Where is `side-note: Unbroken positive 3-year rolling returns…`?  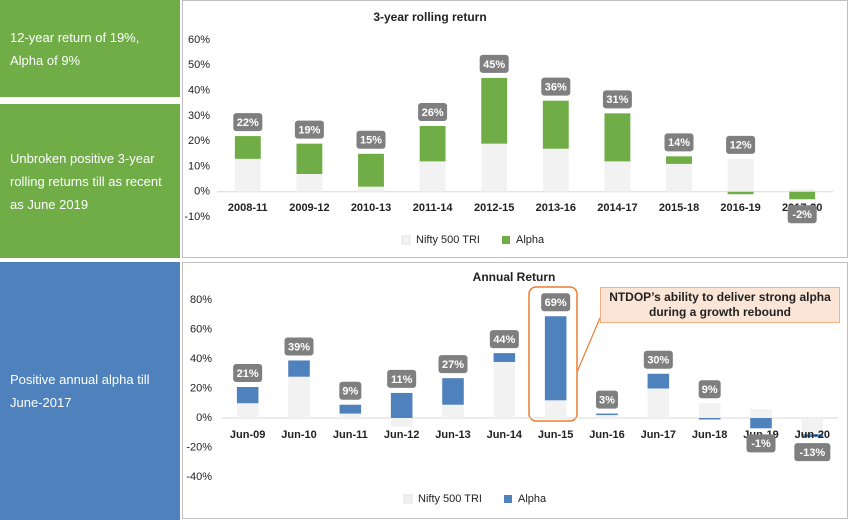 side-note: Unbroken positive 3-year rolling returns… is located at coordinates (90, 181).